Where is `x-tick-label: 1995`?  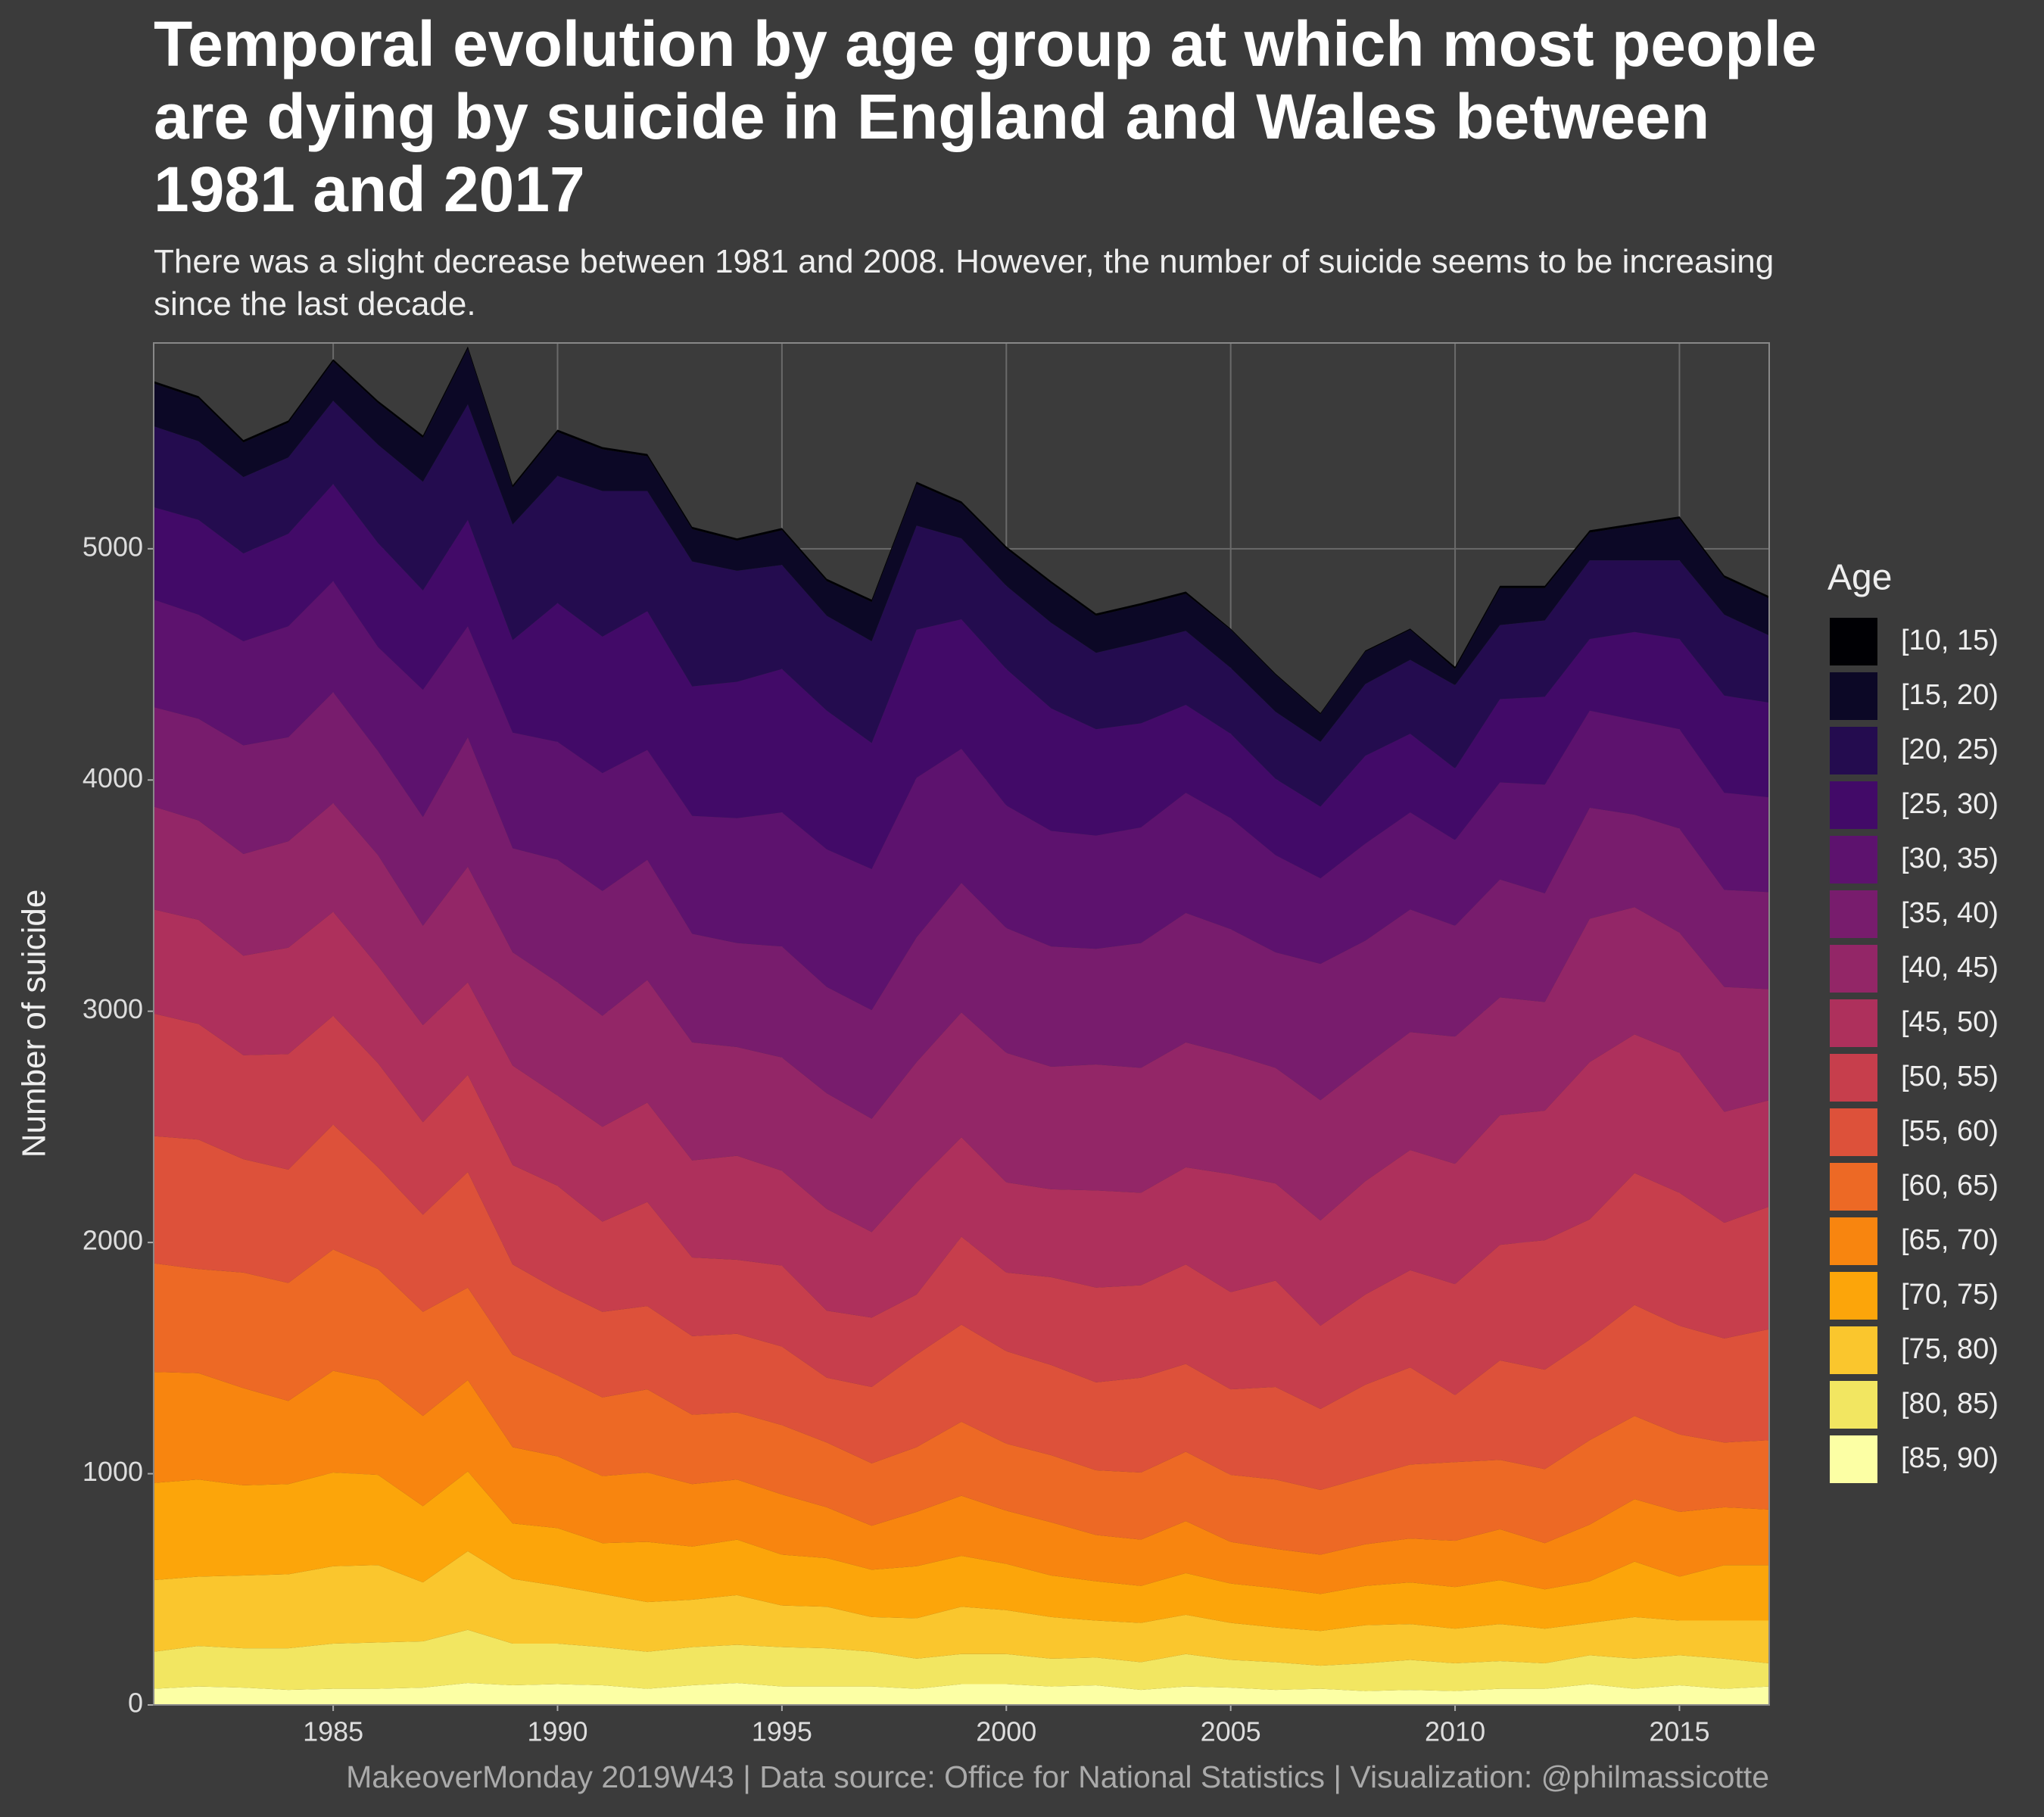 x-tick-label: 1995 is located at coordinates (782, 1731).